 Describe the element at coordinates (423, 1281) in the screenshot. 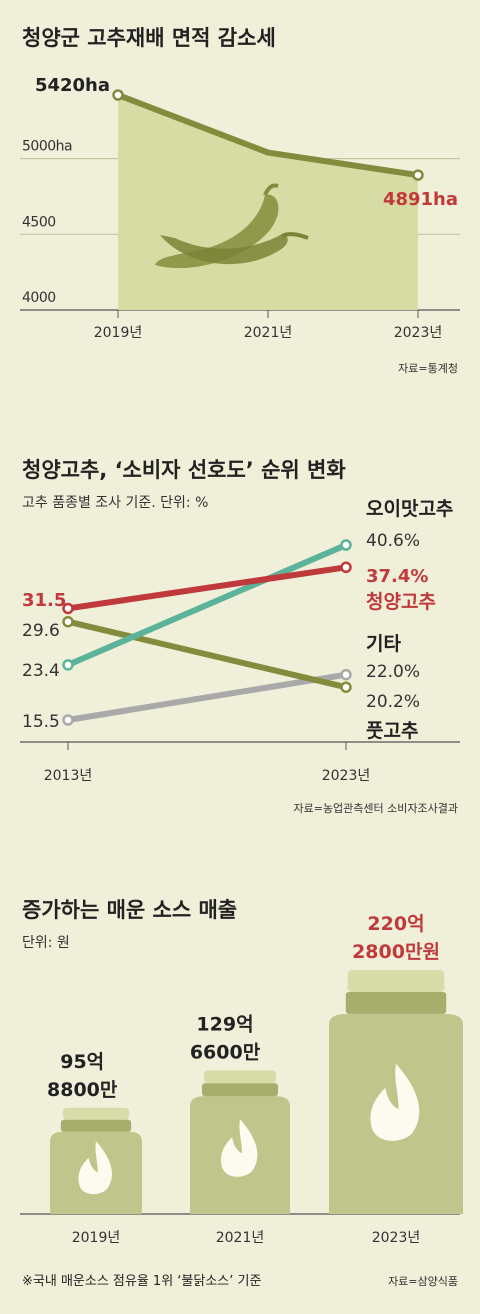

I see `chart3-source: 자료=삼양식품` at that location.